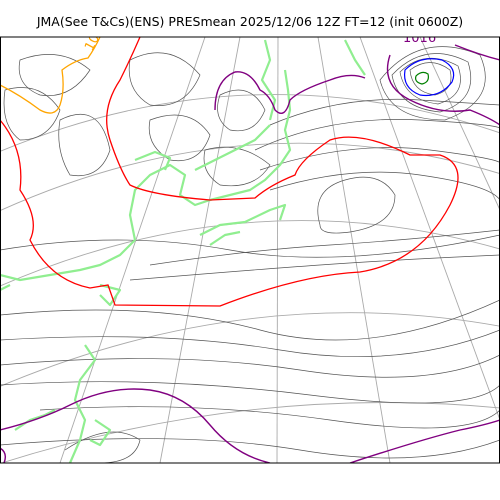 This screenshot has width=500, height=500. I want to click on isobar-1016-southwest-edge, so click(3, 455).